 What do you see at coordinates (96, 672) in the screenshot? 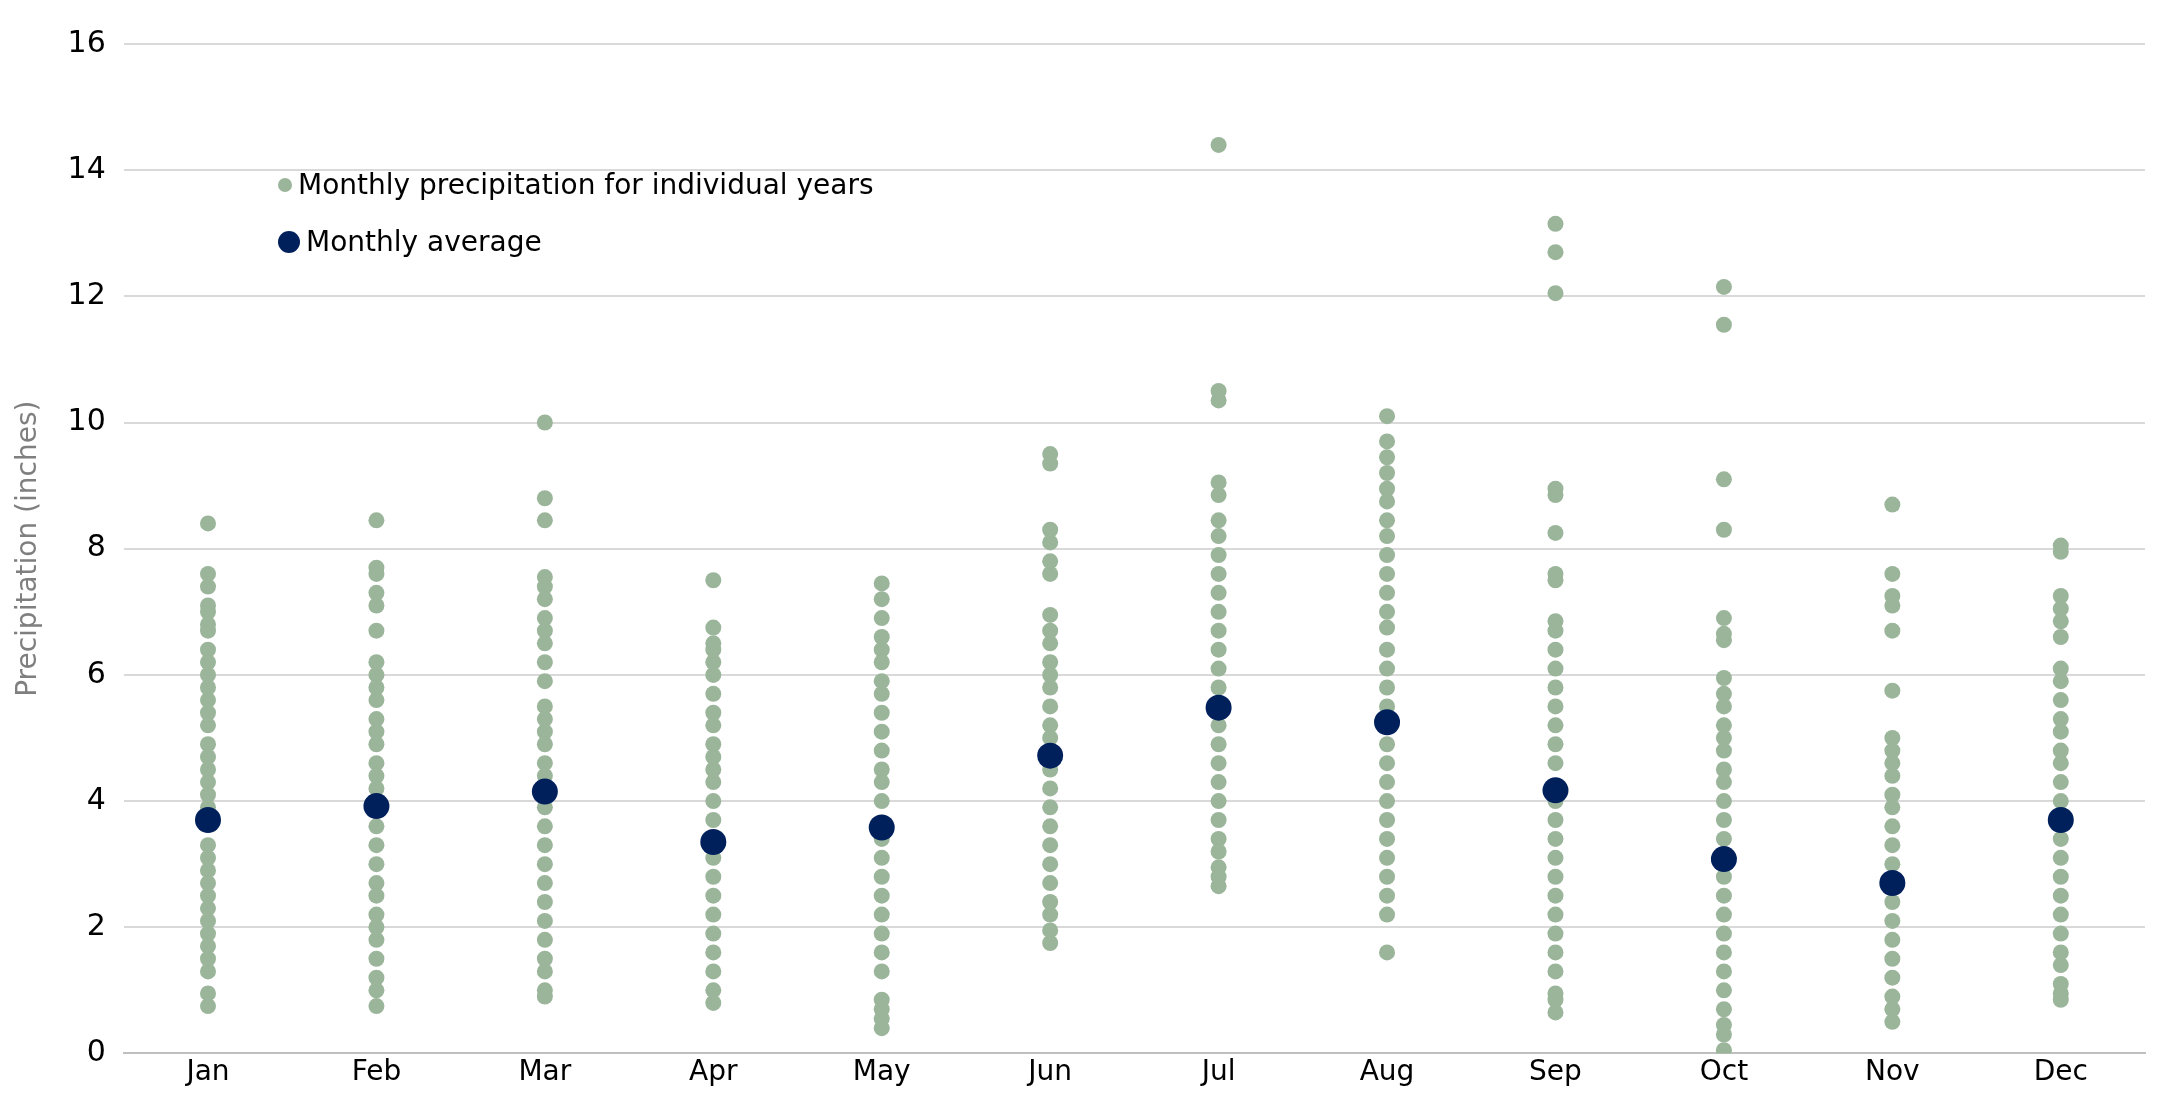
I see `y-tick-label: 6` at bounding box center [96, 672].